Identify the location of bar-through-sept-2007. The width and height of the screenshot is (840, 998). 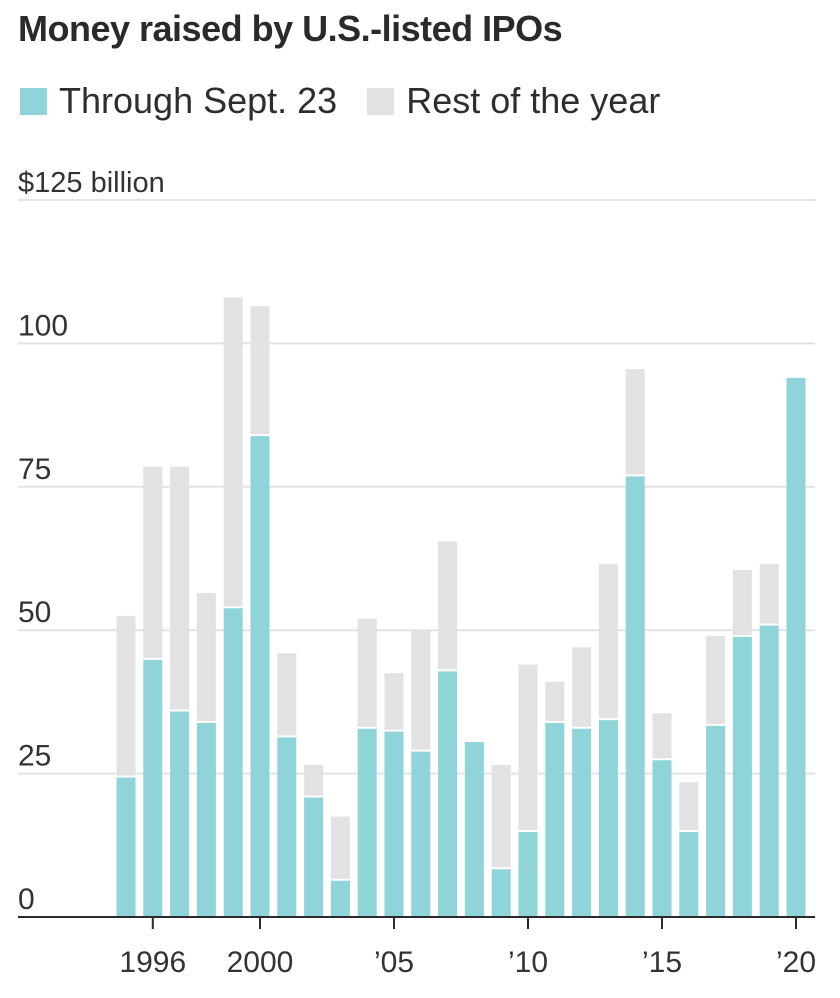
(448, 793).